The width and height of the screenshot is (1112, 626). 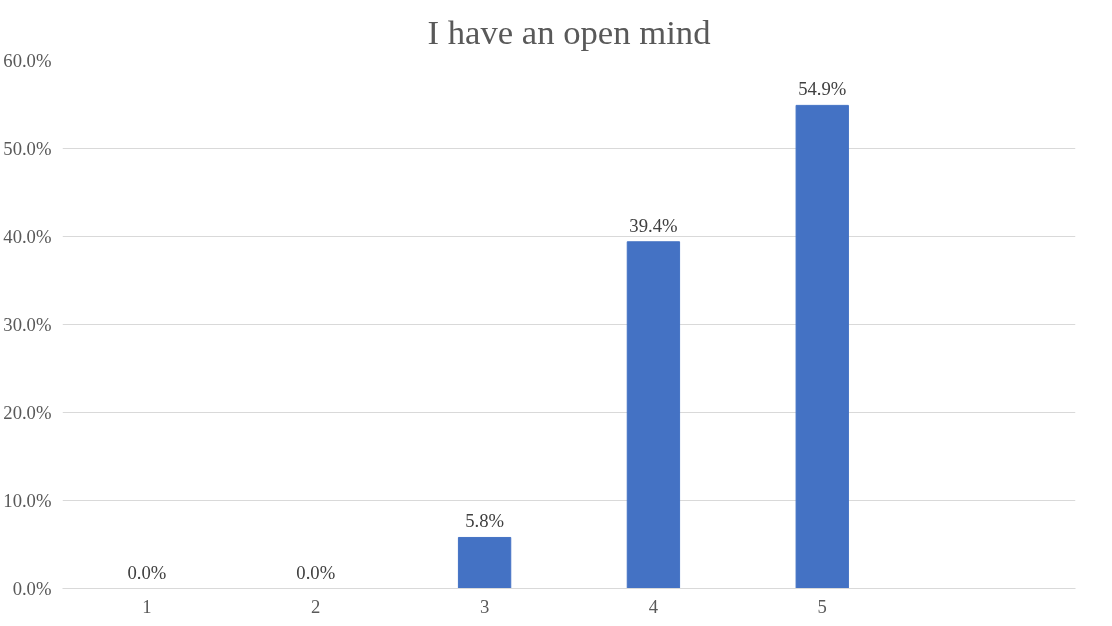 What do you see at coordinates (32, 588) in the screenshot?
I see `y-tick-label: 0.0%` at bounding box center [32, 588].